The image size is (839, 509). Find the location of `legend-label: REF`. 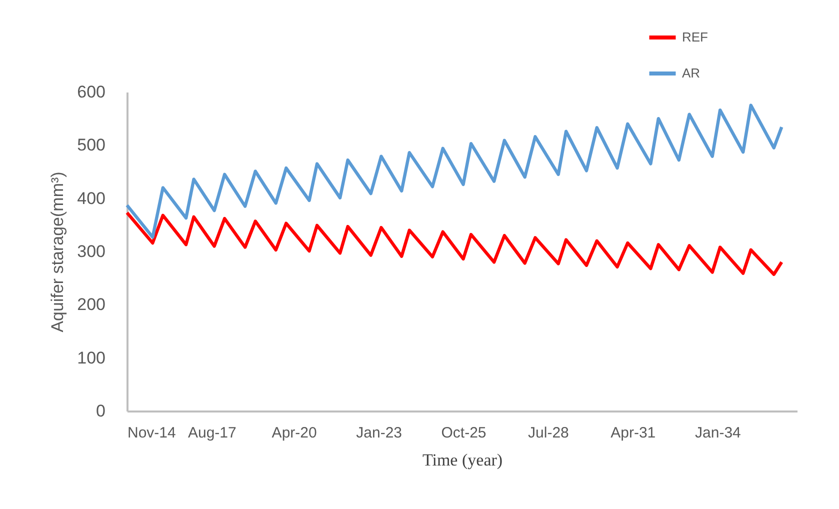

legend-label: REF is located at coordinates (695, 37).